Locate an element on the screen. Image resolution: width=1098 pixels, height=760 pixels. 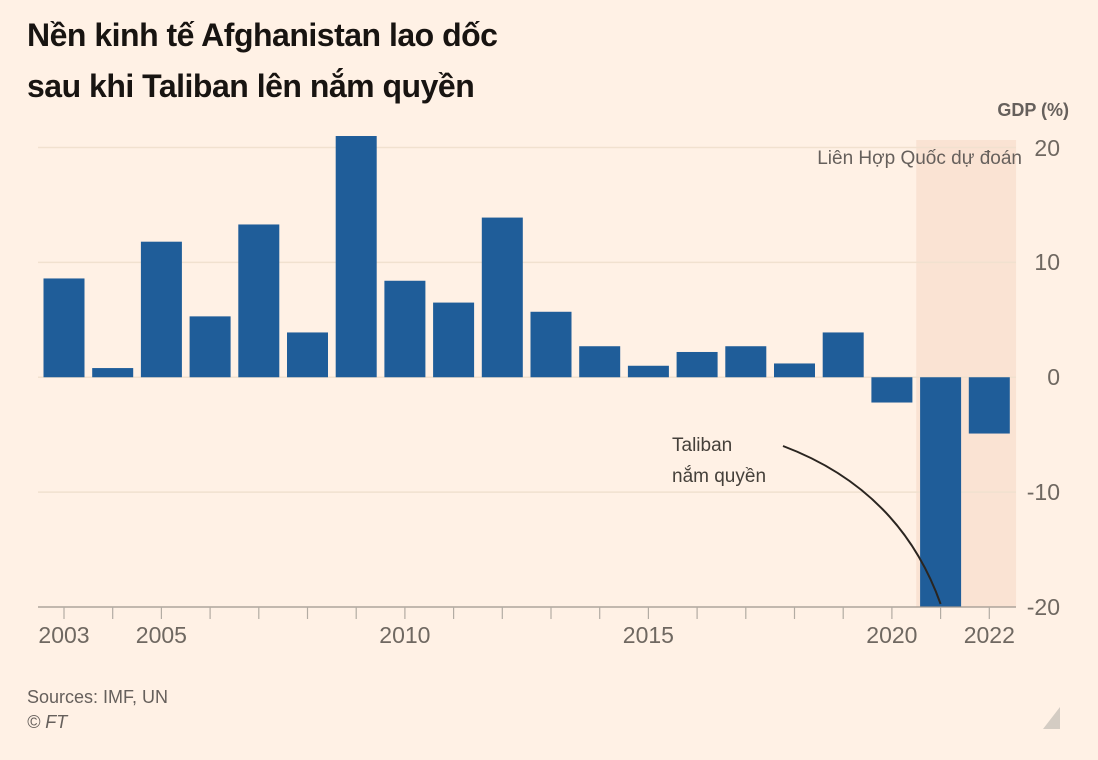
sources-text: Sources: IMF, UN is located at coordinates (98, 697).